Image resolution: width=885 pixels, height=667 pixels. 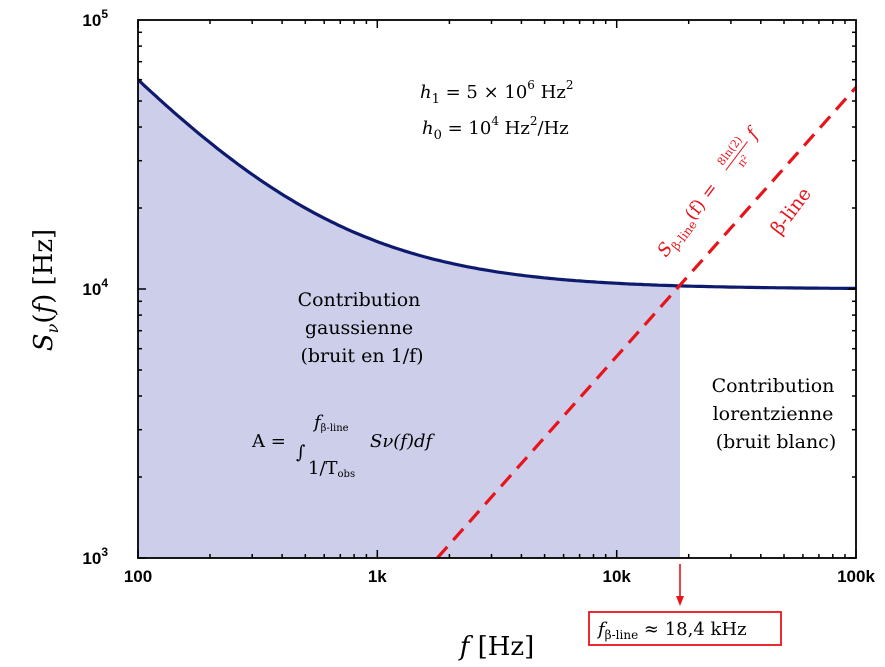 What do you see at coordinates (776, 414) in the screenshot?
I see `lorentzian-contribution-label: Contribution lorentzienne (bruit blanc)` at bounding box center [776, 414].